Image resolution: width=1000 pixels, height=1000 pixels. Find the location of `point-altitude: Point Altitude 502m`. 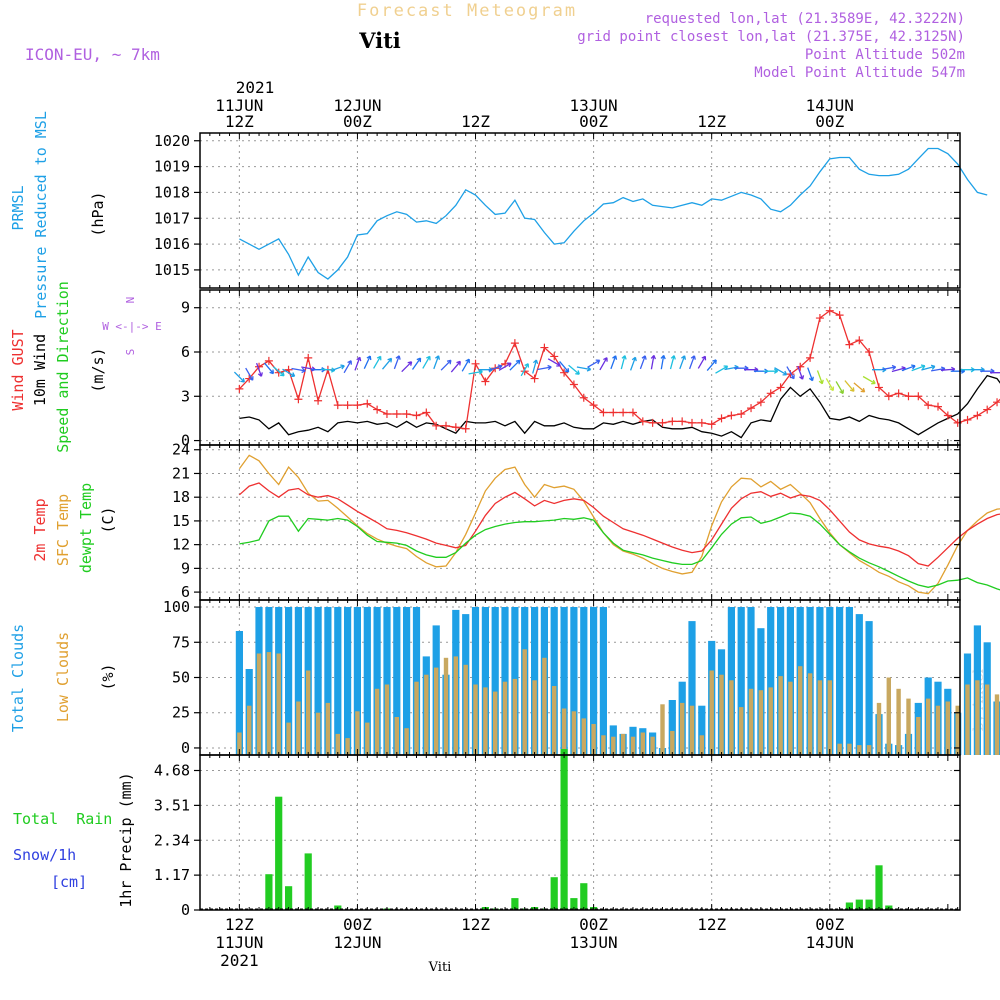

point-altitude: Point Altitude 502m is located at coordinates (885, 55).